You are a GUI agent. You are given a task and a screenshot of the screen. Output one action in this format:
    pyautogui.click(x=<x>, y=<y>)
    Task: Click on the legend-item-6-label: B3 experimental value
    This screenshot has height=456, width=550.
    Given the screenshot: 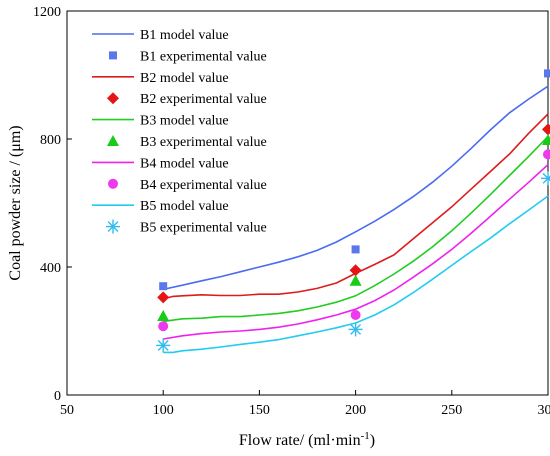 What is the action you would take?
    pyautogui.click(x=203, y=142)
    